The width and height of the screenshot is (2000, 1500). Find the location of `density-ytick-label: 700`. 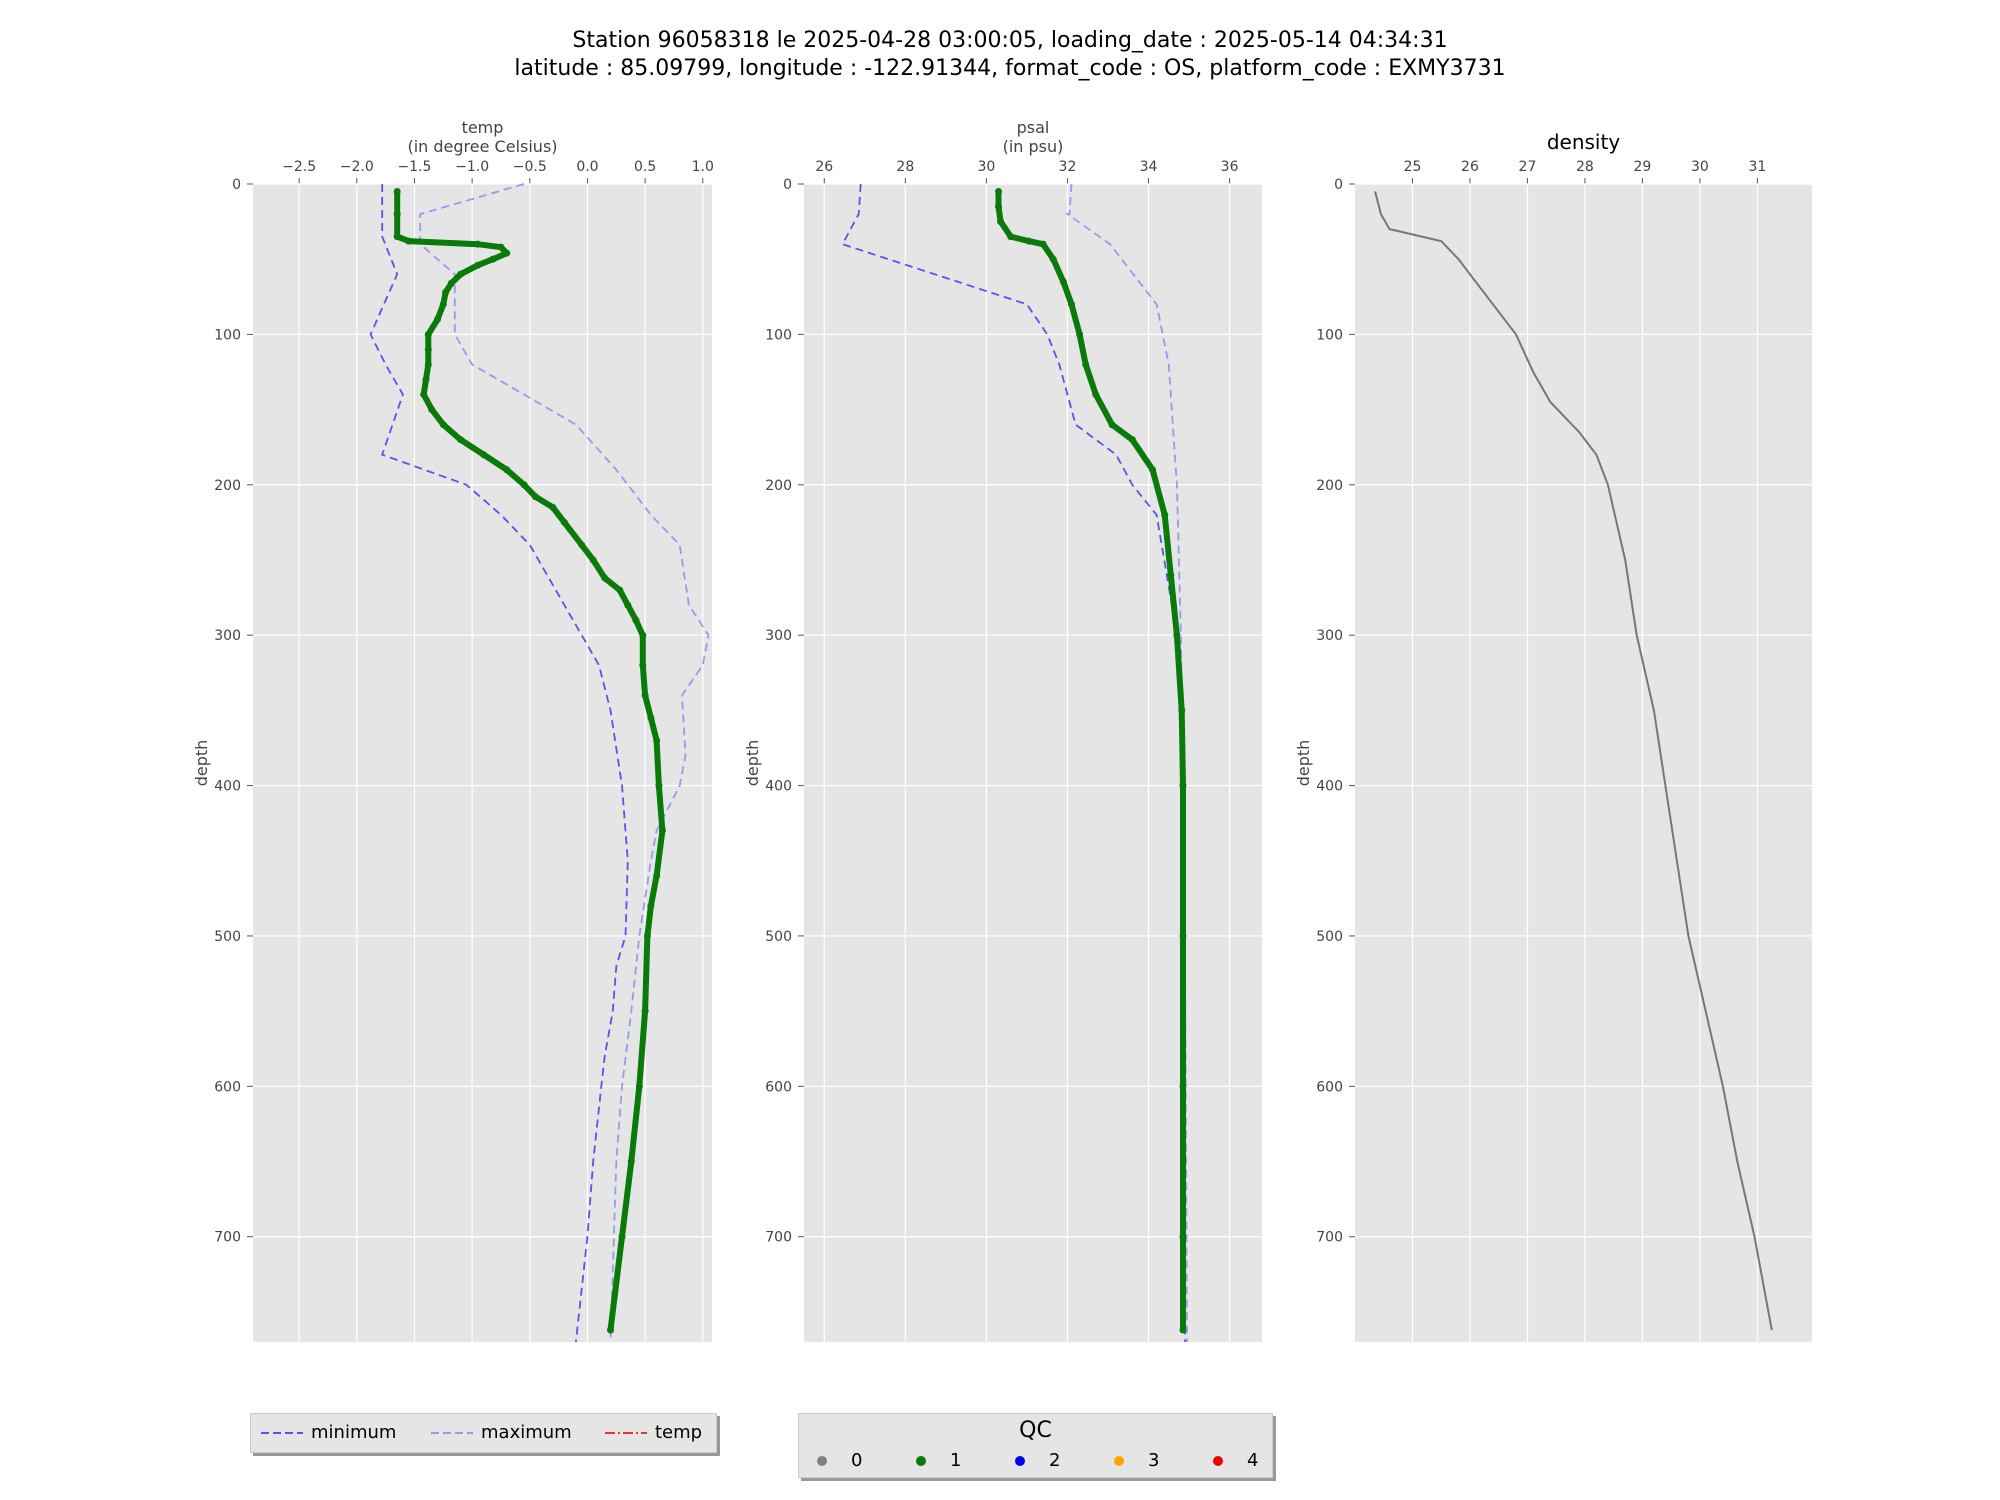

density-ytick-label: 700 is located at coordinates (1329, 1238).